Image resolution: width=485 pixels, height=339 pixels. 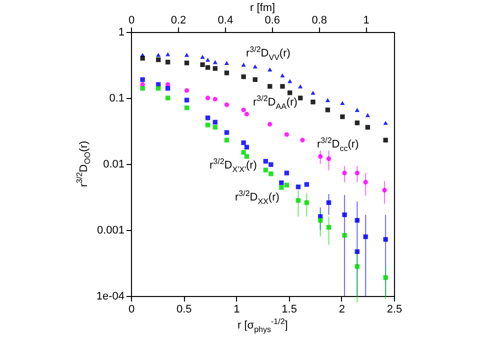 What do you see at coordinates (263, 325) in the screenshot?
I see `x-axis-title: r [σ$_{phys}$$^{-1/2}$]` at bounding box center [263, 325].